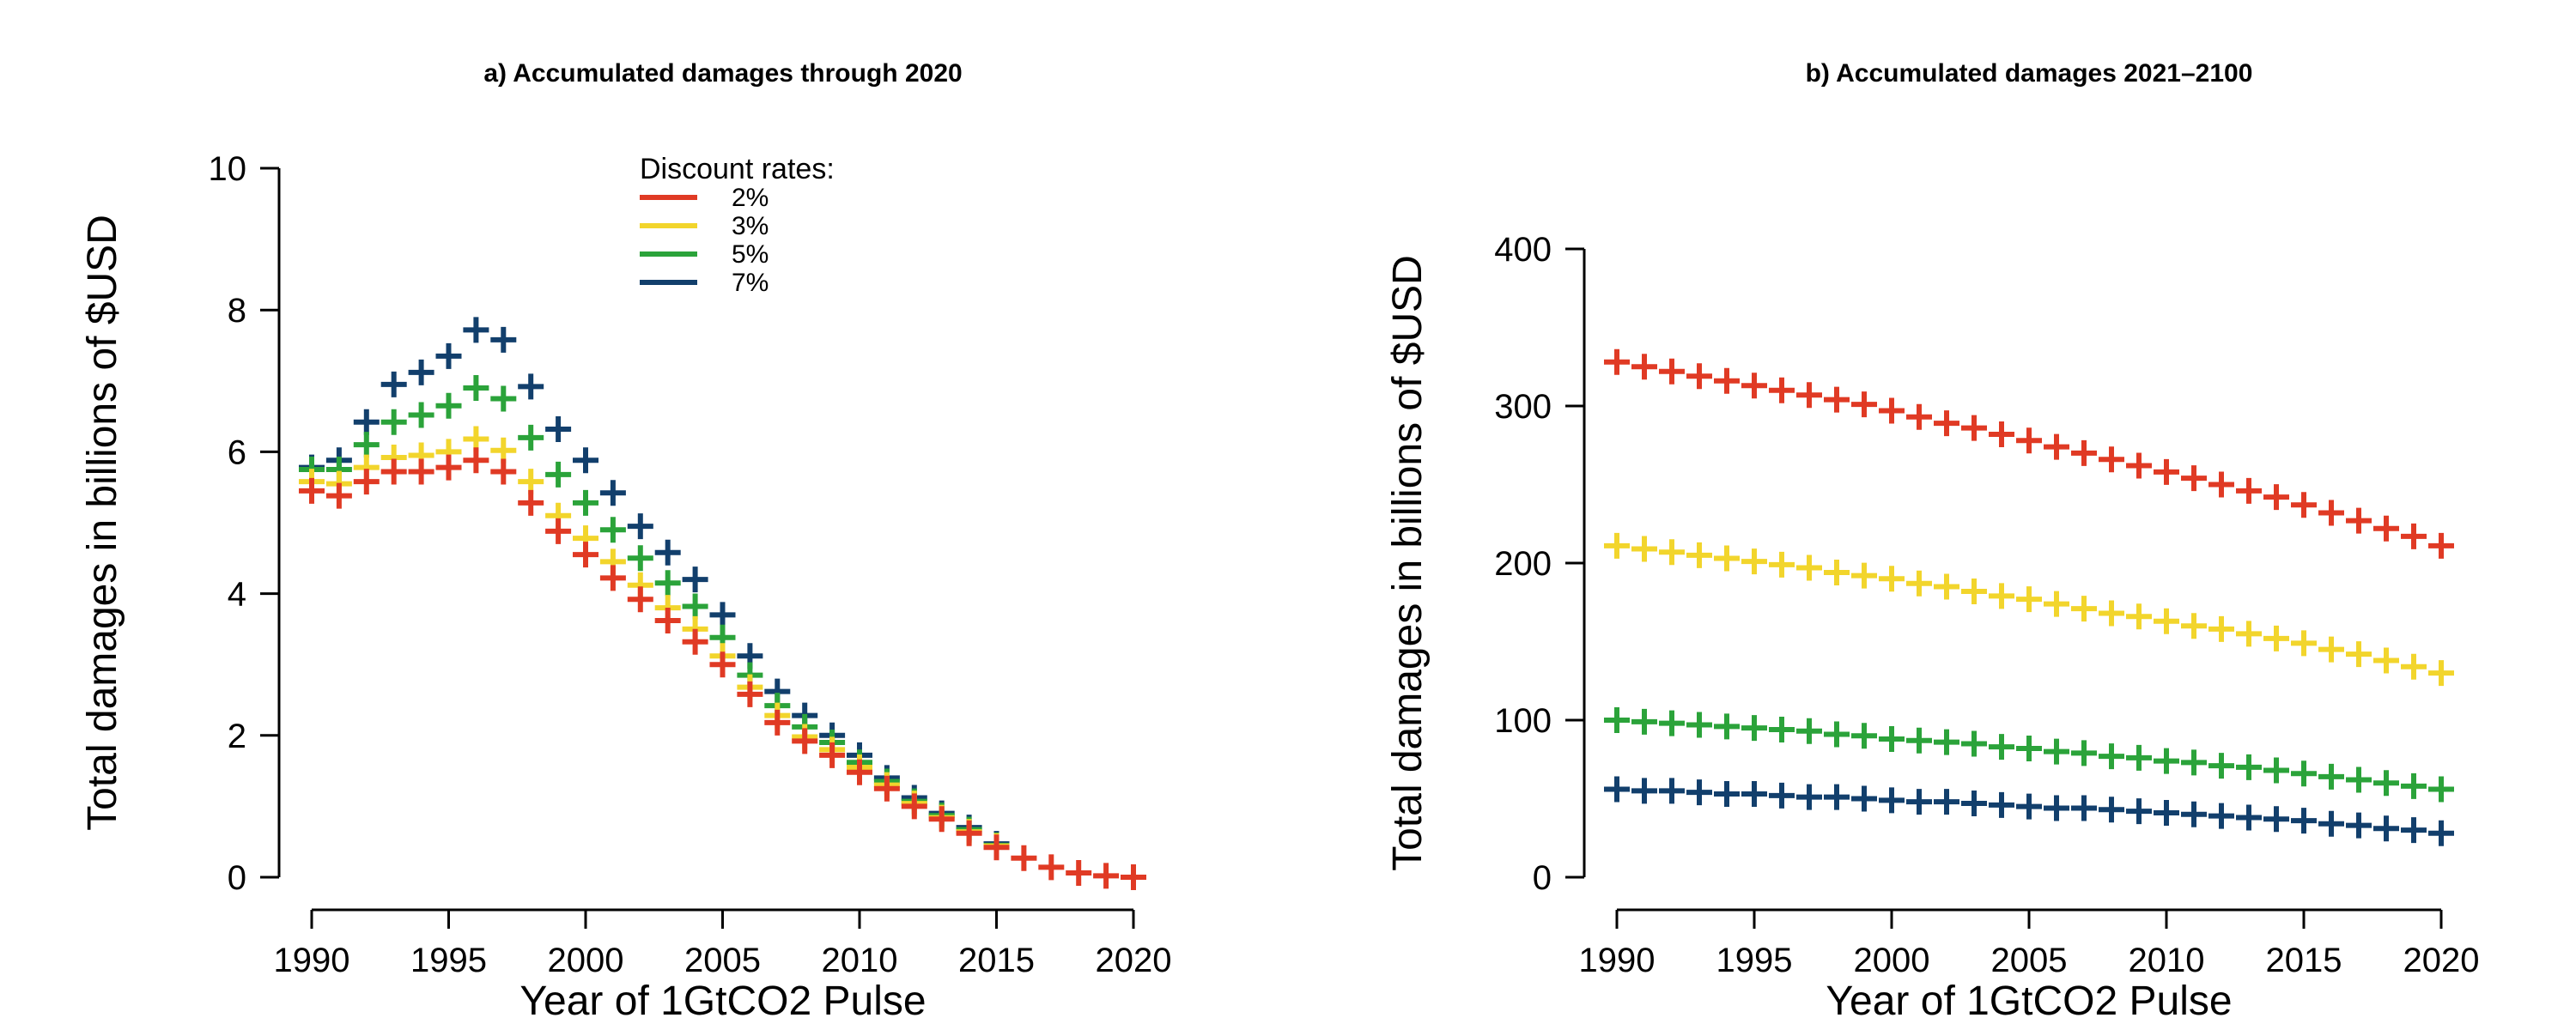 The height and width of the screenshot is (1030, 2576). What do you see at coordinates (654, 587) in the screenshot?
I see `panel-a-series-7pct` at bounding box center [654, 587].